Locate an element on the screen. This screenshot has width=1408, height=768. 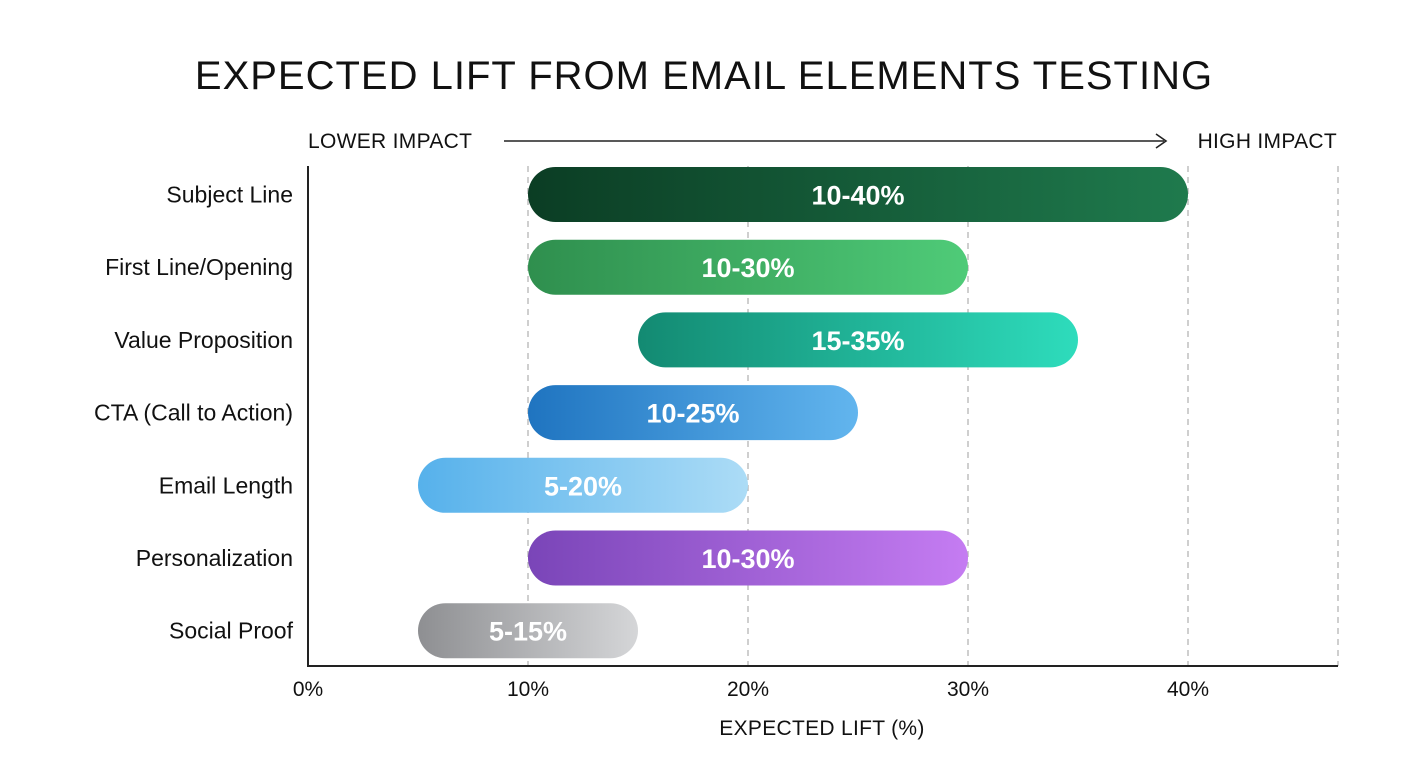
category-label: Social Proof is located at coordinates (231, 631).